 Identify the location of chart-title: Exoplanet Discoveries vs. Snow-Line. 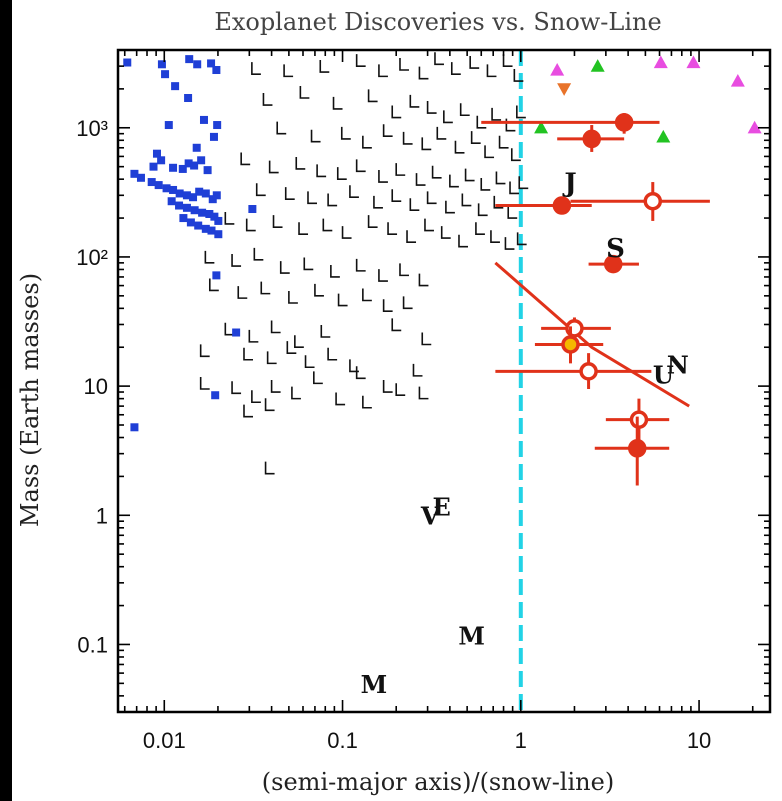
(437, 22).